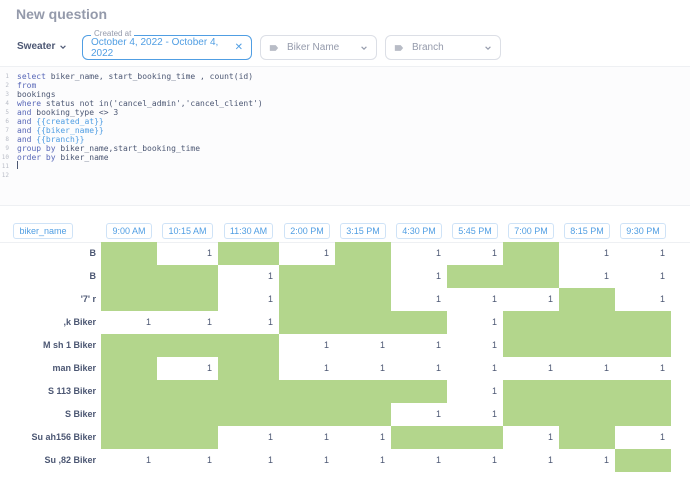  I want to click on close-icon: ✕, so click(238, 47).